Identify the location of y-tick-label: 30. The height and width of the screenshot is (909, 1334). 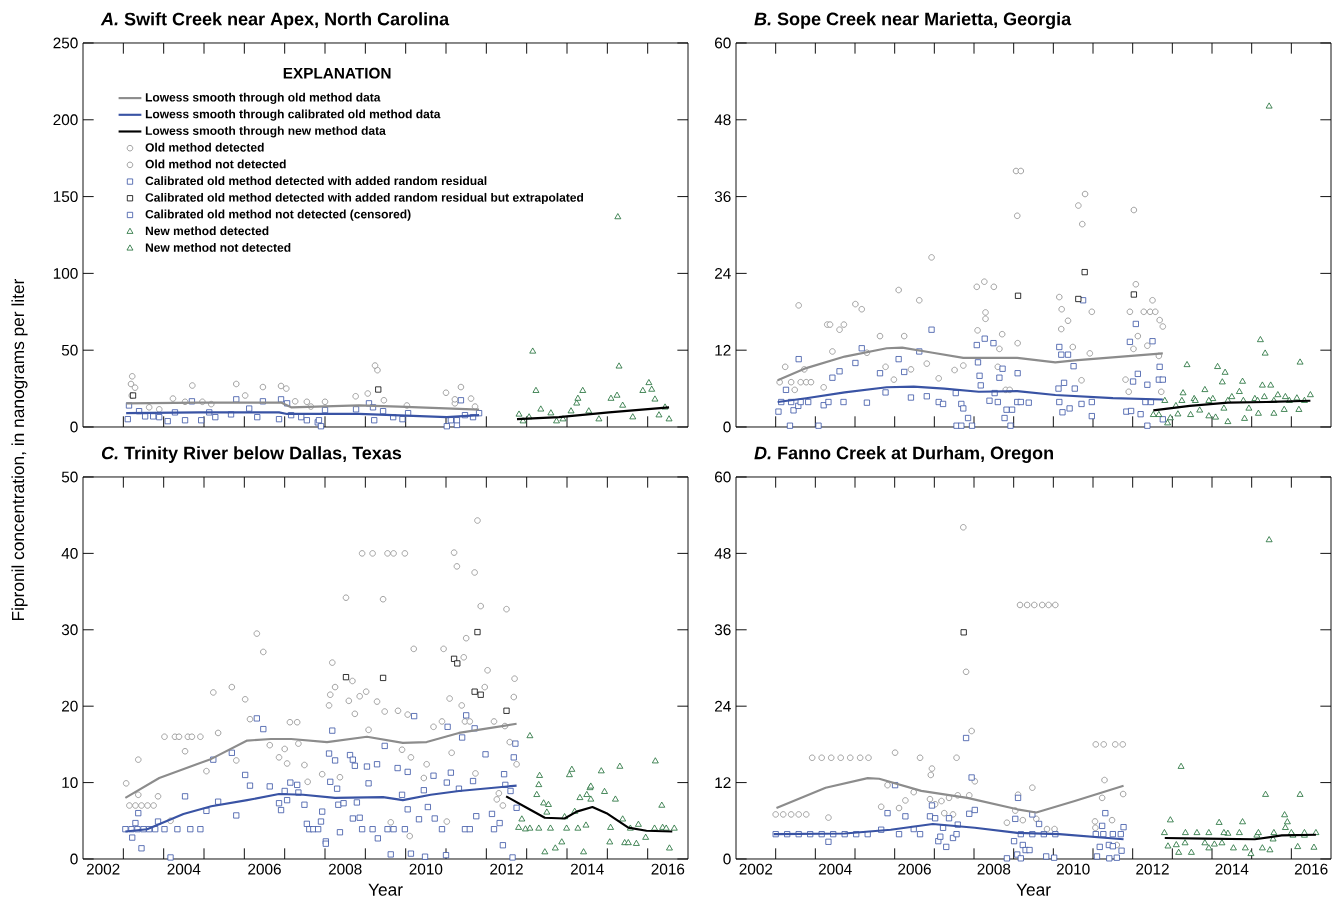
(69, 630).